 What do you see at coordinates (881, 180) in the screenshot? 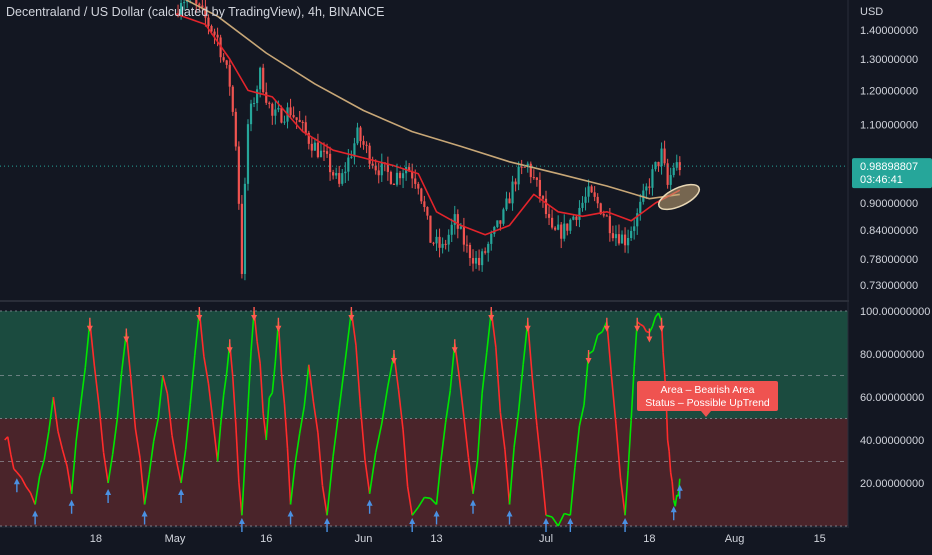
I see `candle-countdown: 03:46:41` at bounding box center [881, 180].